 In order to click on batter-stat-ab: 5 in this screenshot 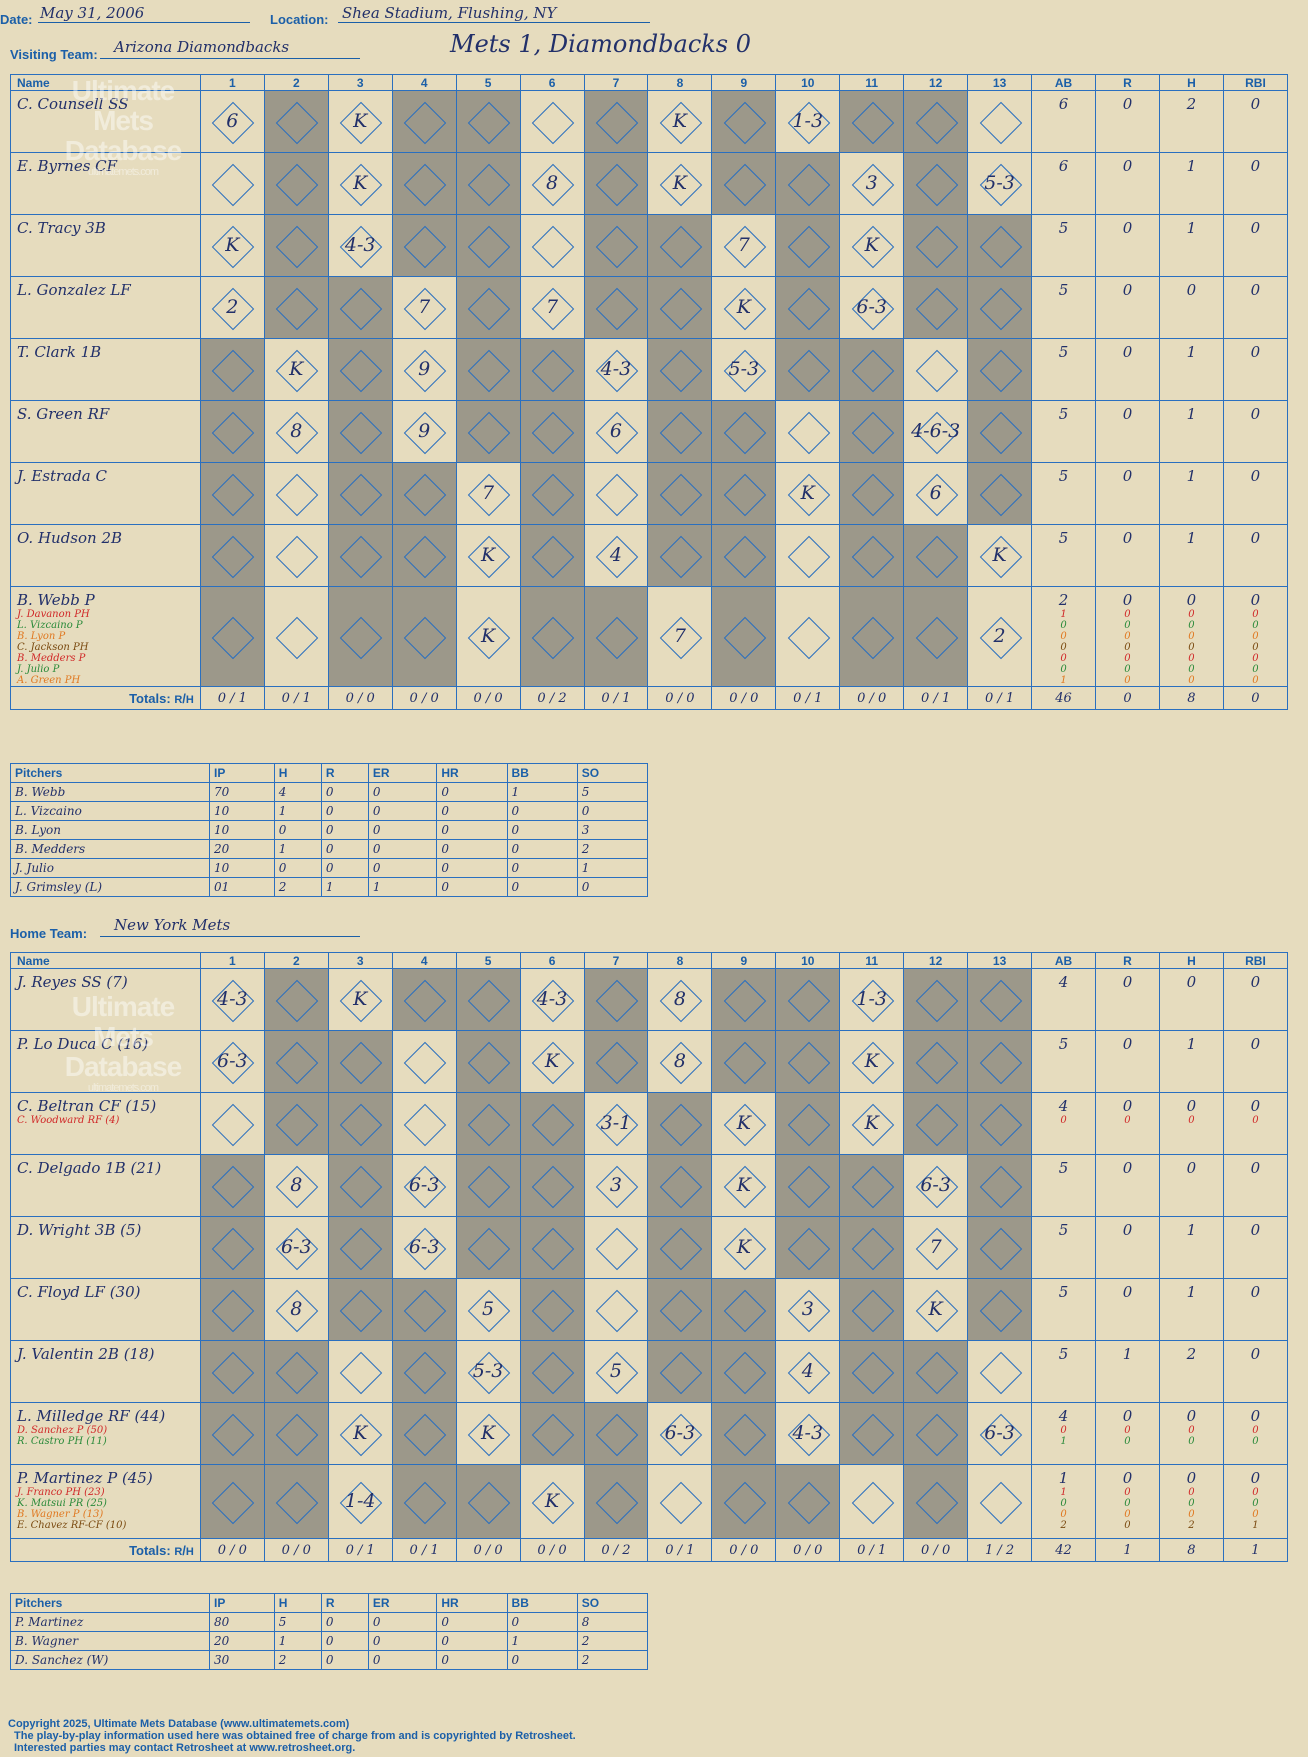, I will do `click(1064, 245)`.